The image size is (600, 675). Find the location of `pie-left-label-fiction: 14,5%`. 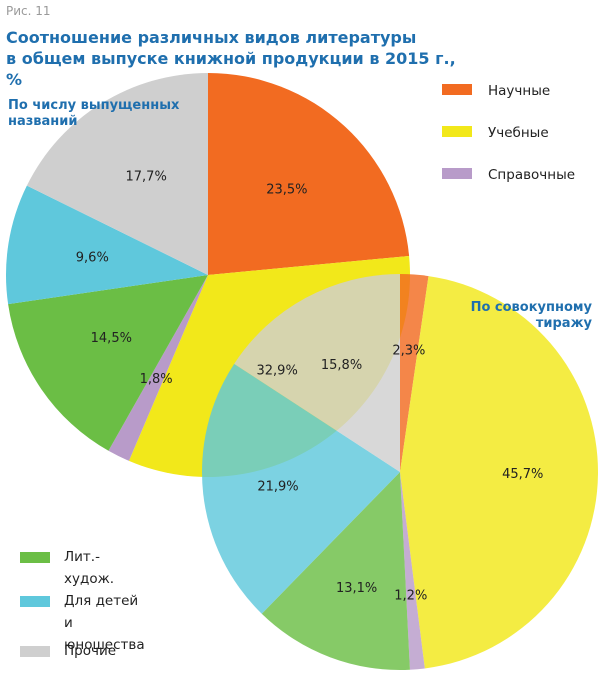

pie-left-label-fiction: 14,5% is located at coordinates (111, 338).